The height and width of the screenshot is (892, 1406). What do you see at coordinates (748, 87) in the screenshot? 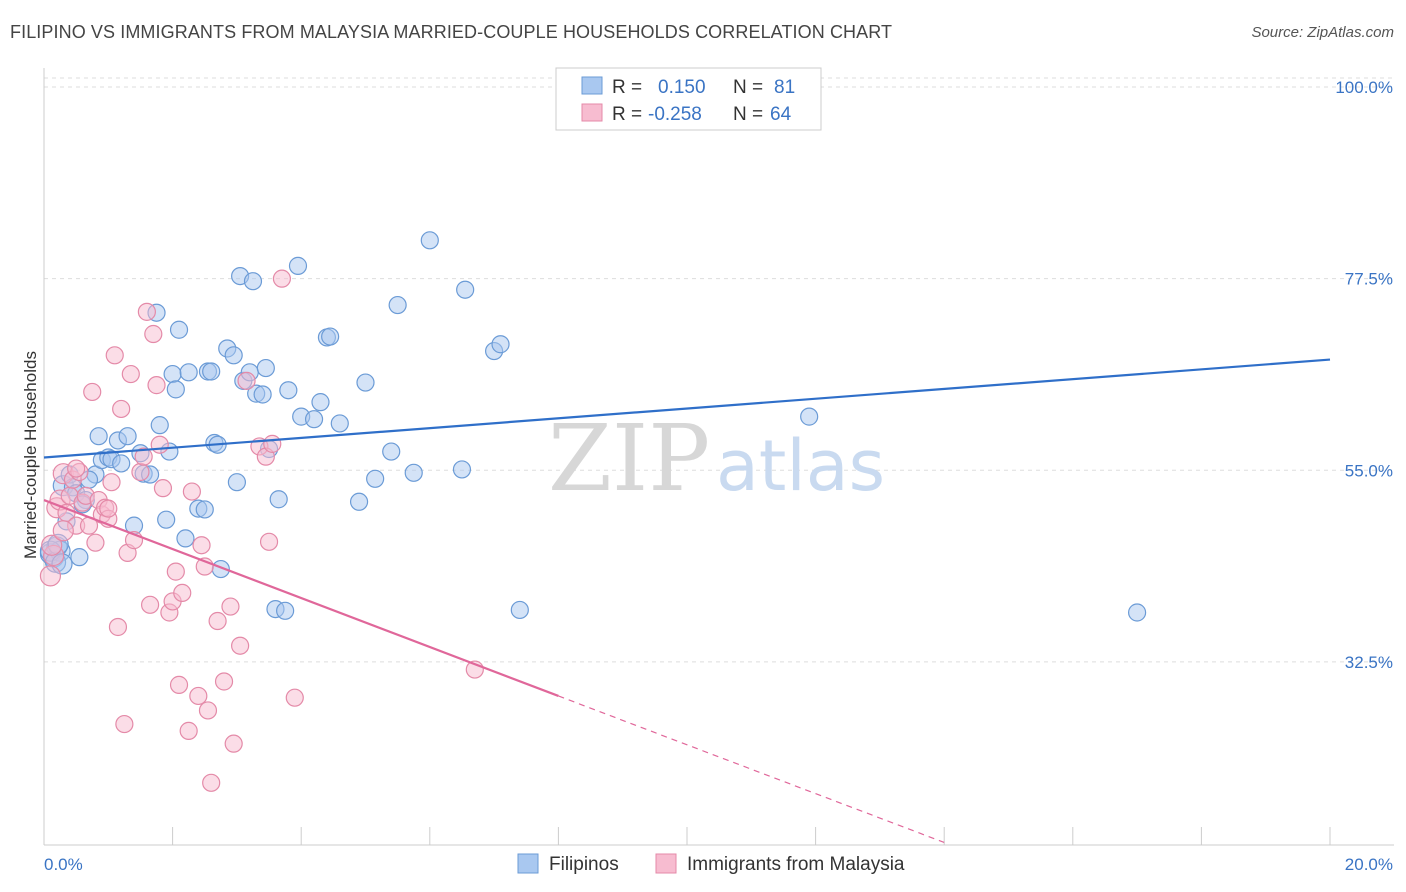
I see `legend-n-label-blue: N =` at bounding box center [748, 87].